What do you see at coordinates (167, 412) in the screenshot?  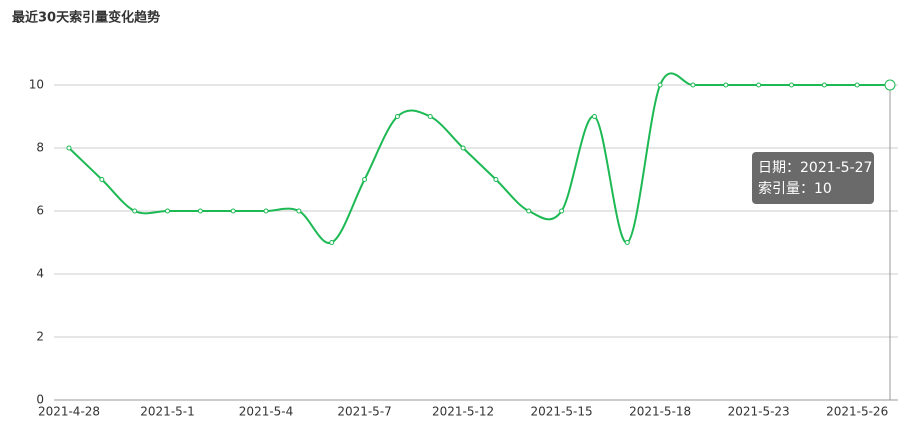 I see `x-tick-label: 2021-5-1` at bounding box center [167, 412].